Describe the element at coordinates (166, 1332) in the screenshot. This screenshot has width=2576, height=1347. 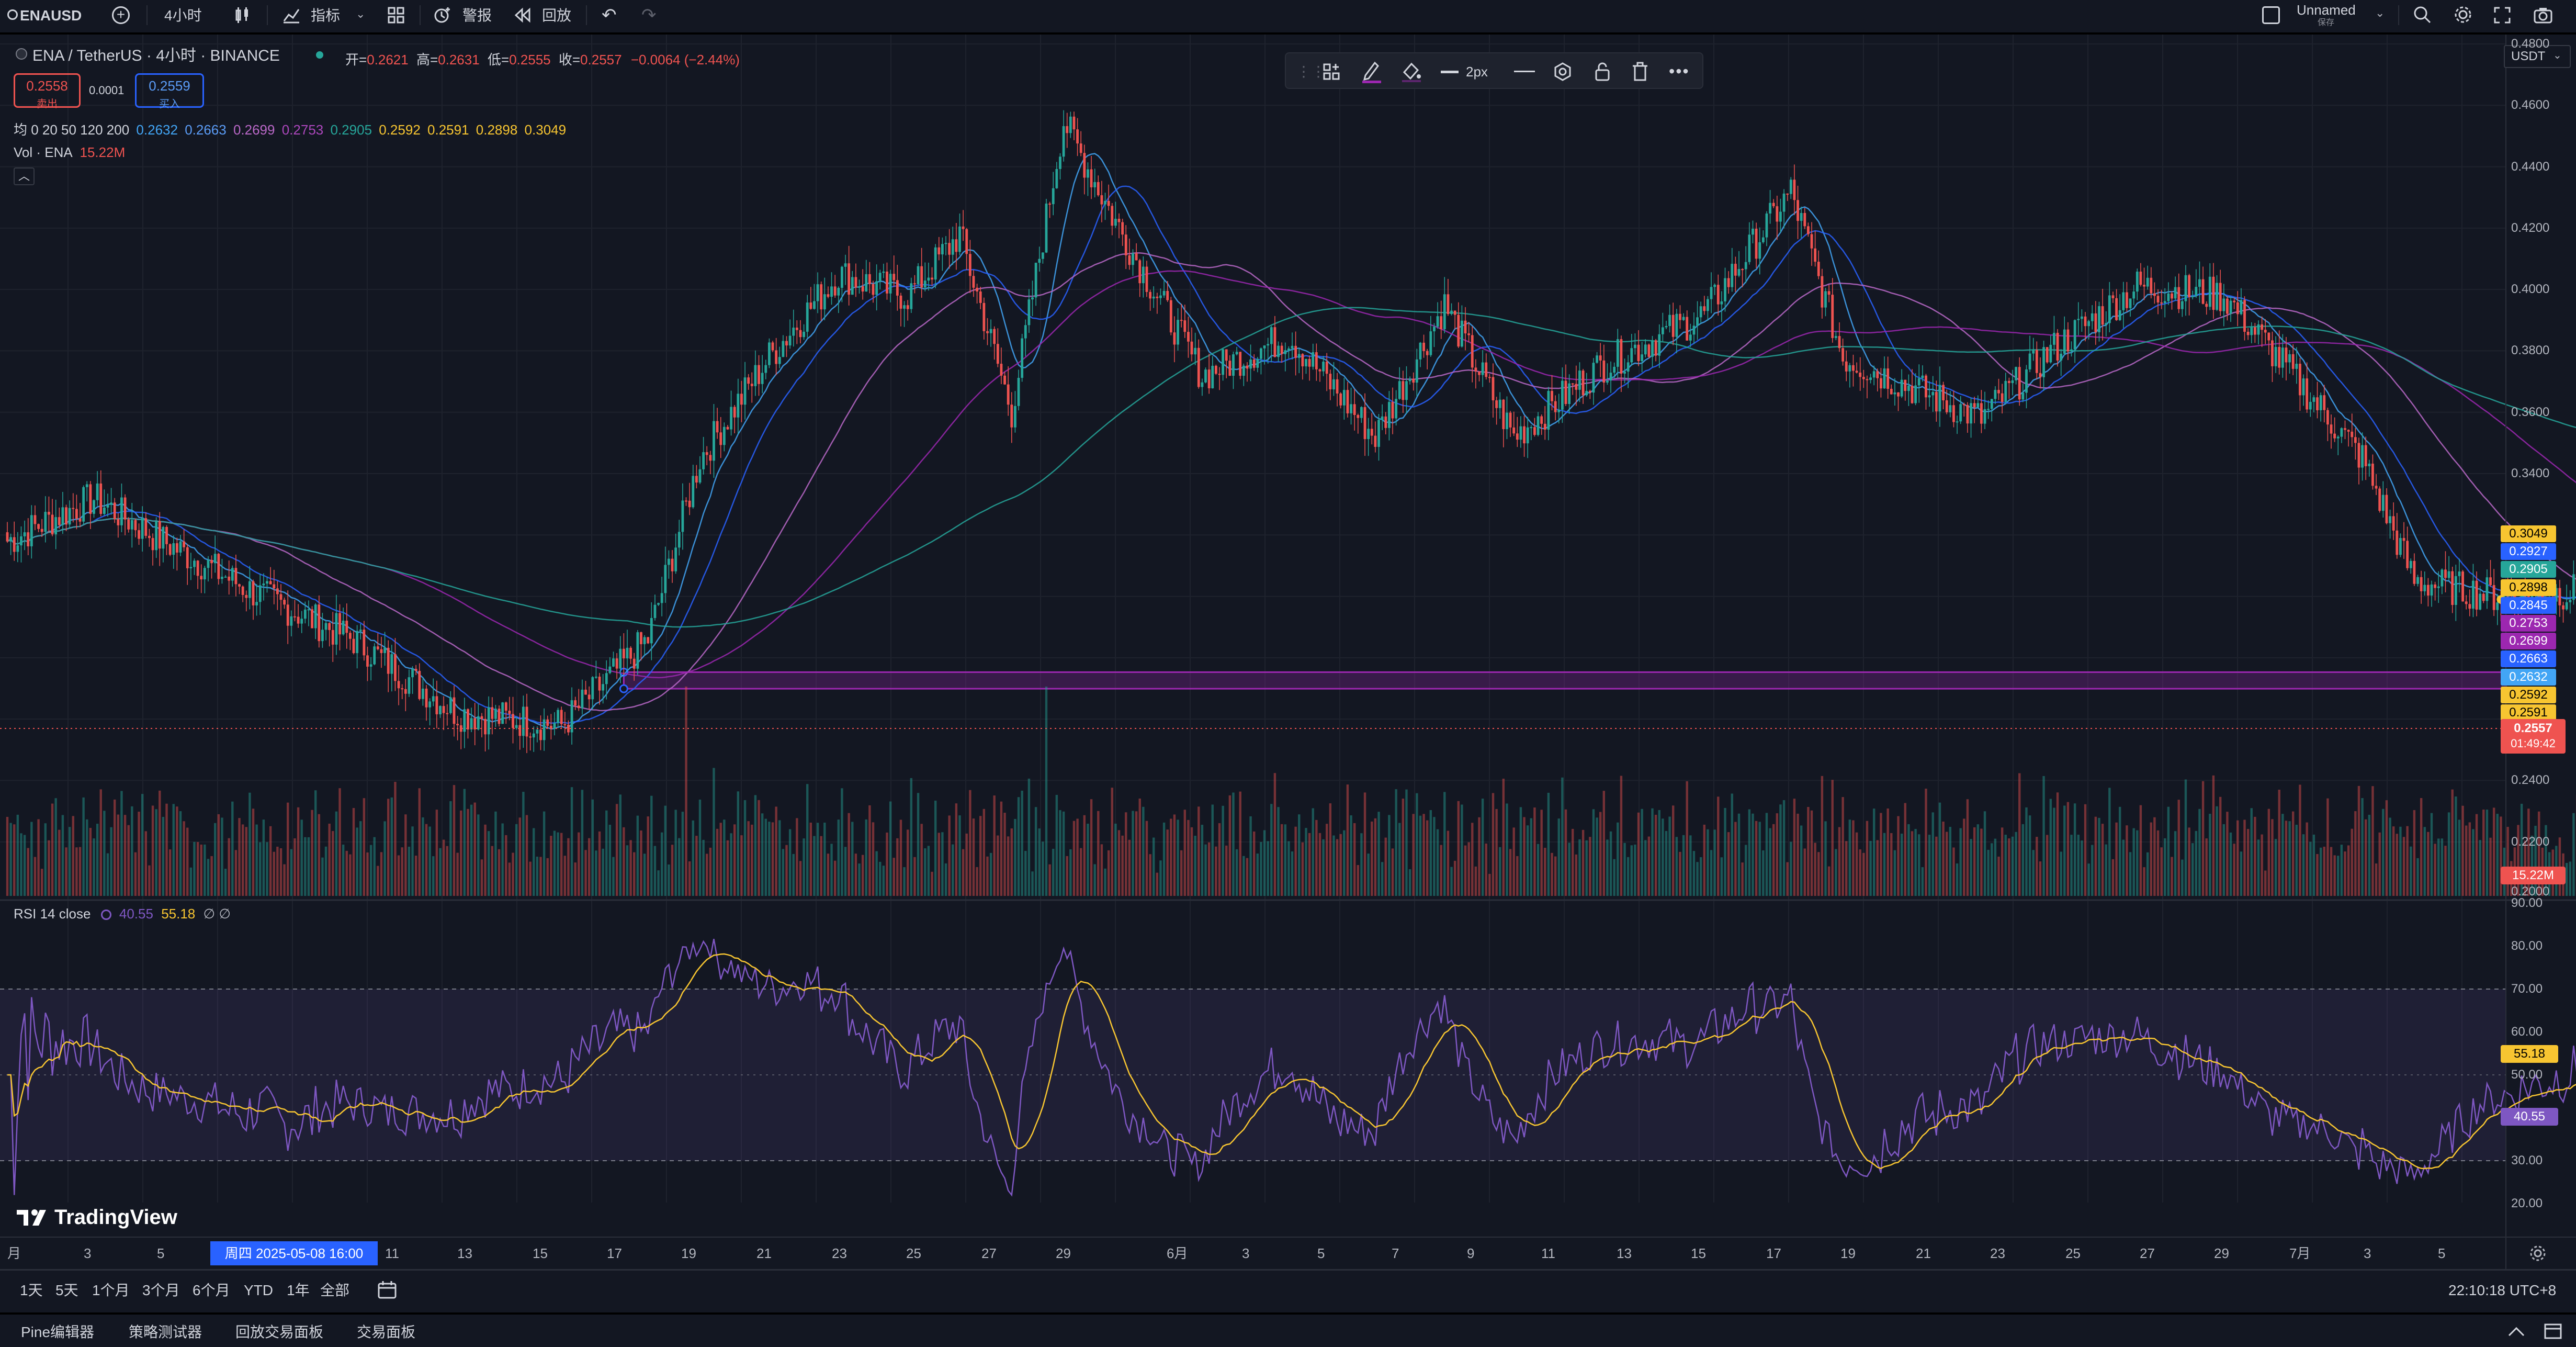
I see `tab-strategy-tester: 策略测试器` at that location.